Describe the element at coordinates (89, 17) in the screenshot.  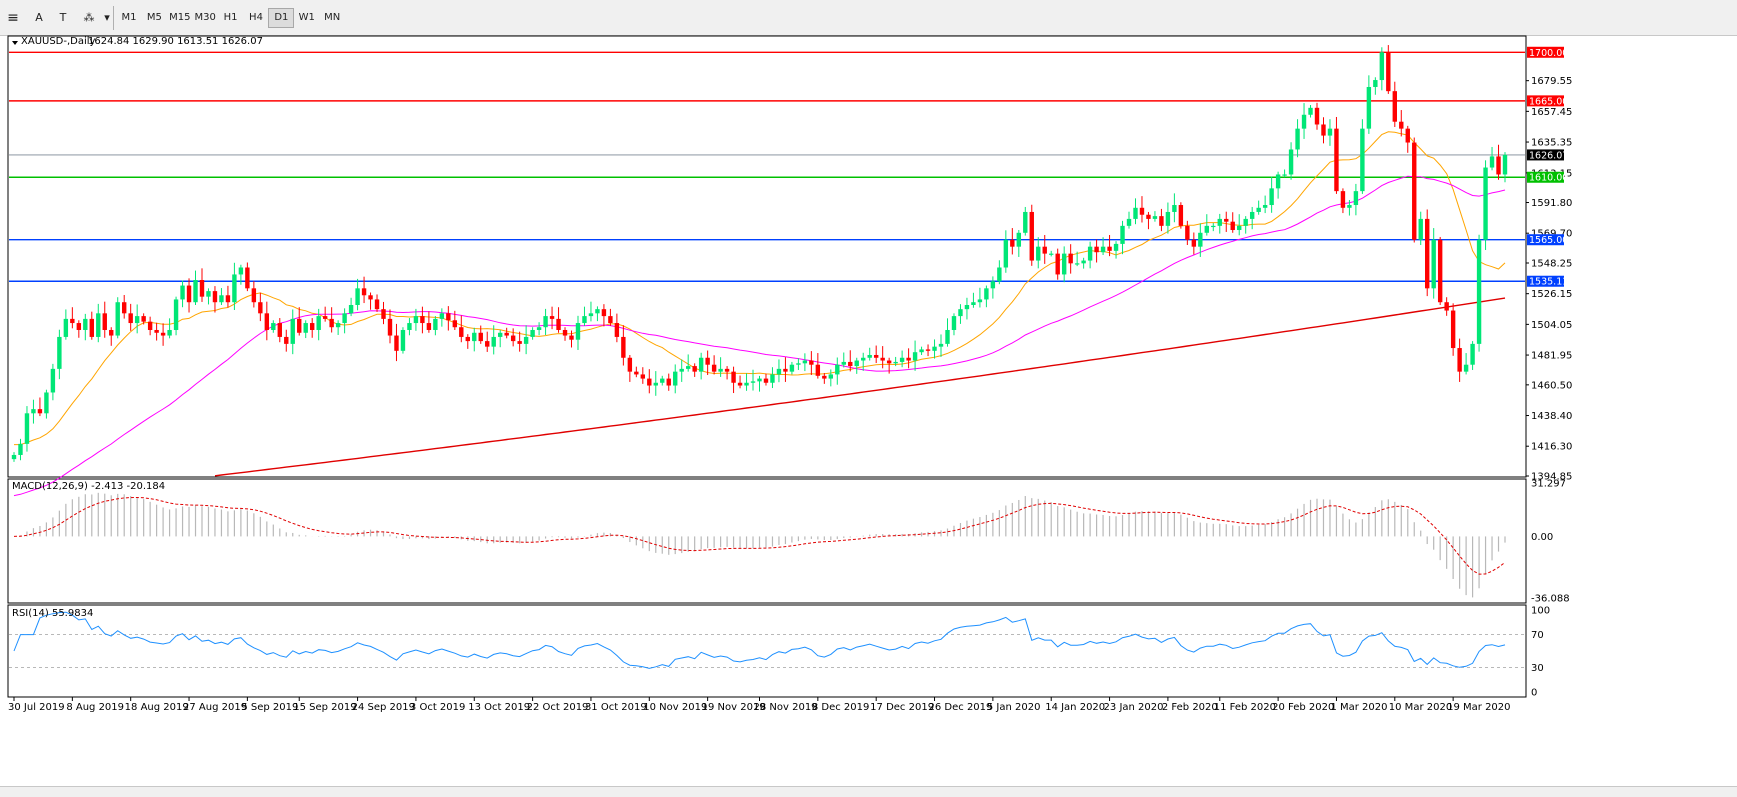
I see `shapes-tool-icon: ⁂` at that location.